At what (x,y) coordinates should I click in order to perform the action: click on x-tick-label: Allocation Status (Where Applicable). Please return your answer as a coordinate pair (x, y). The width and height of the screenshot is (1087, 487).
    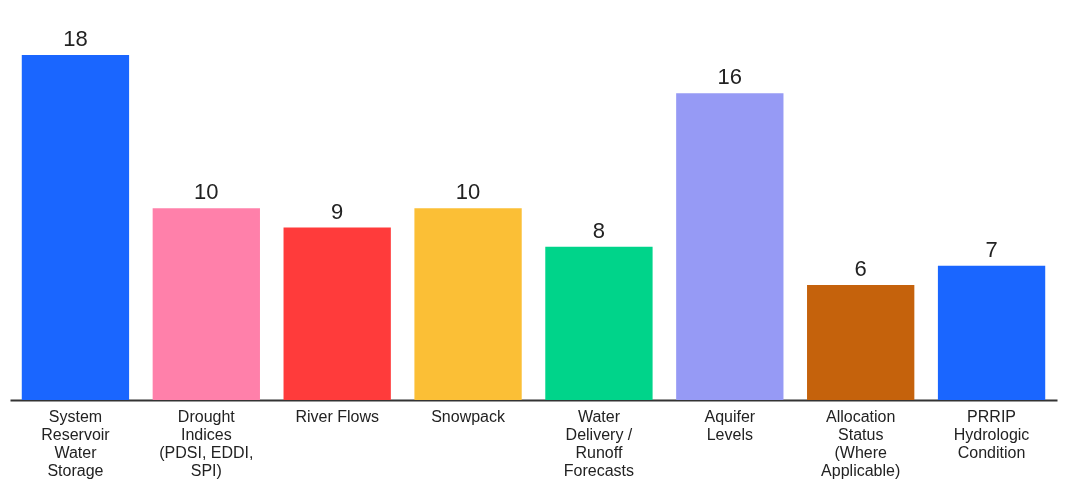
    Looking at the image, I should click on (861, 443).